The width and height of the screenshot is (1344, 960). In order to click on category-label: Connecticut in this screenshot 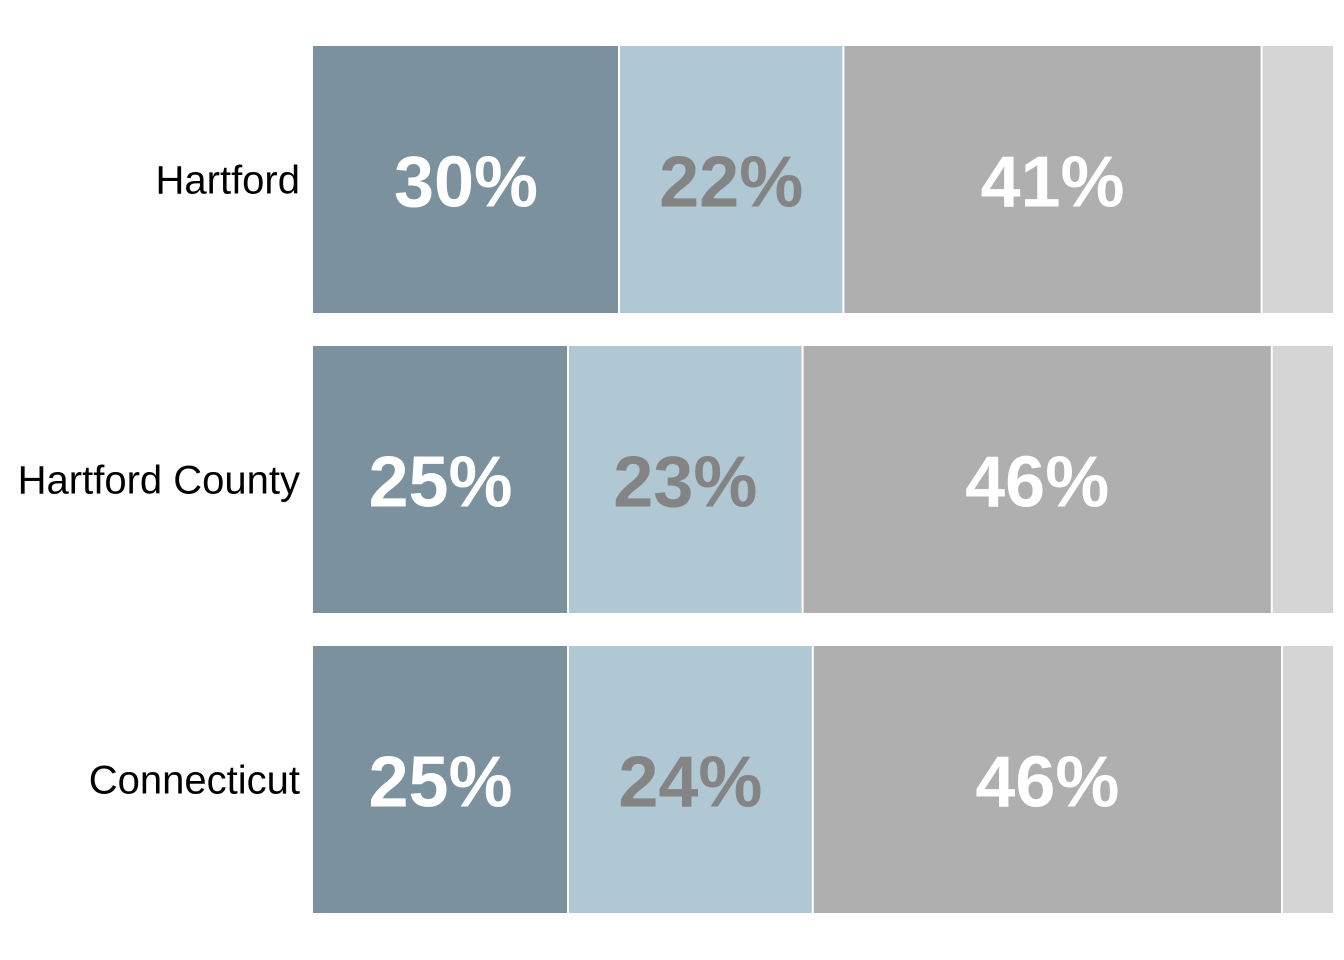, I will do `click(194, 781)`.